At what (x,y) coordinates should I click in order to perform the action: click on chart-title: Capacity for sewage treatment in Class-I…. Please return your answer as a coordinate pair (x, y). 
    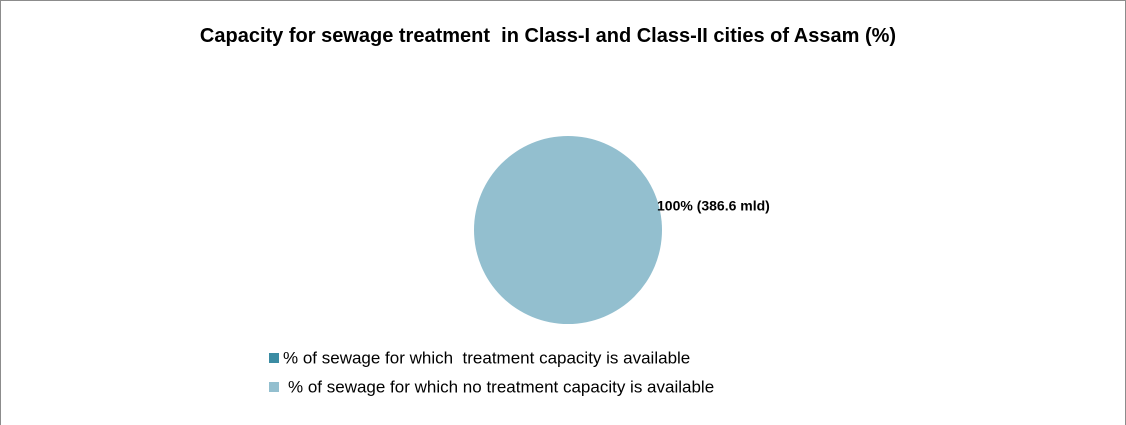
    Looking at the image, I should click on (548, 36).